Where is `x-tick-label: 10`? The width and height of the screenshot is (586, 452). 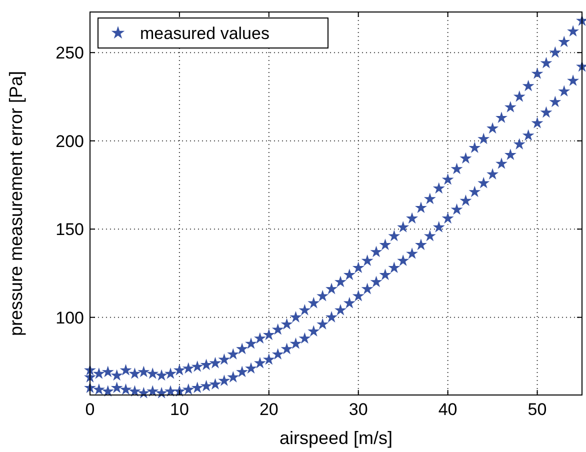 x-tick-label: 10 is located at coordinates (179, 409).